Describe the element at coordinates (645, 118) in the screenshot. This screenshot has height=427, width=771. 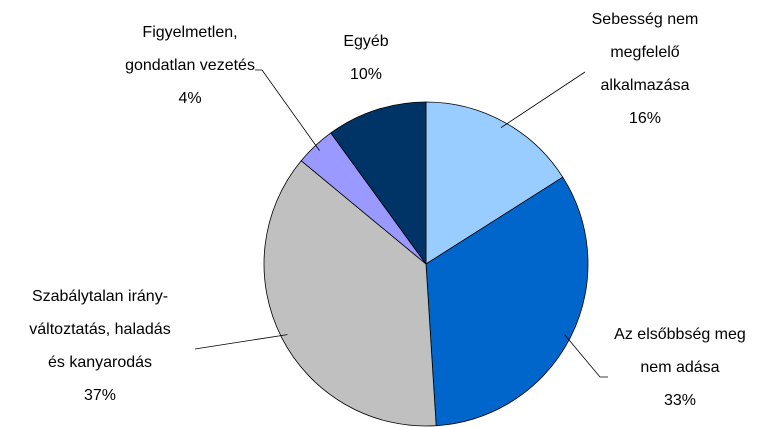
I see `slice-value-label: 16%` at that location.